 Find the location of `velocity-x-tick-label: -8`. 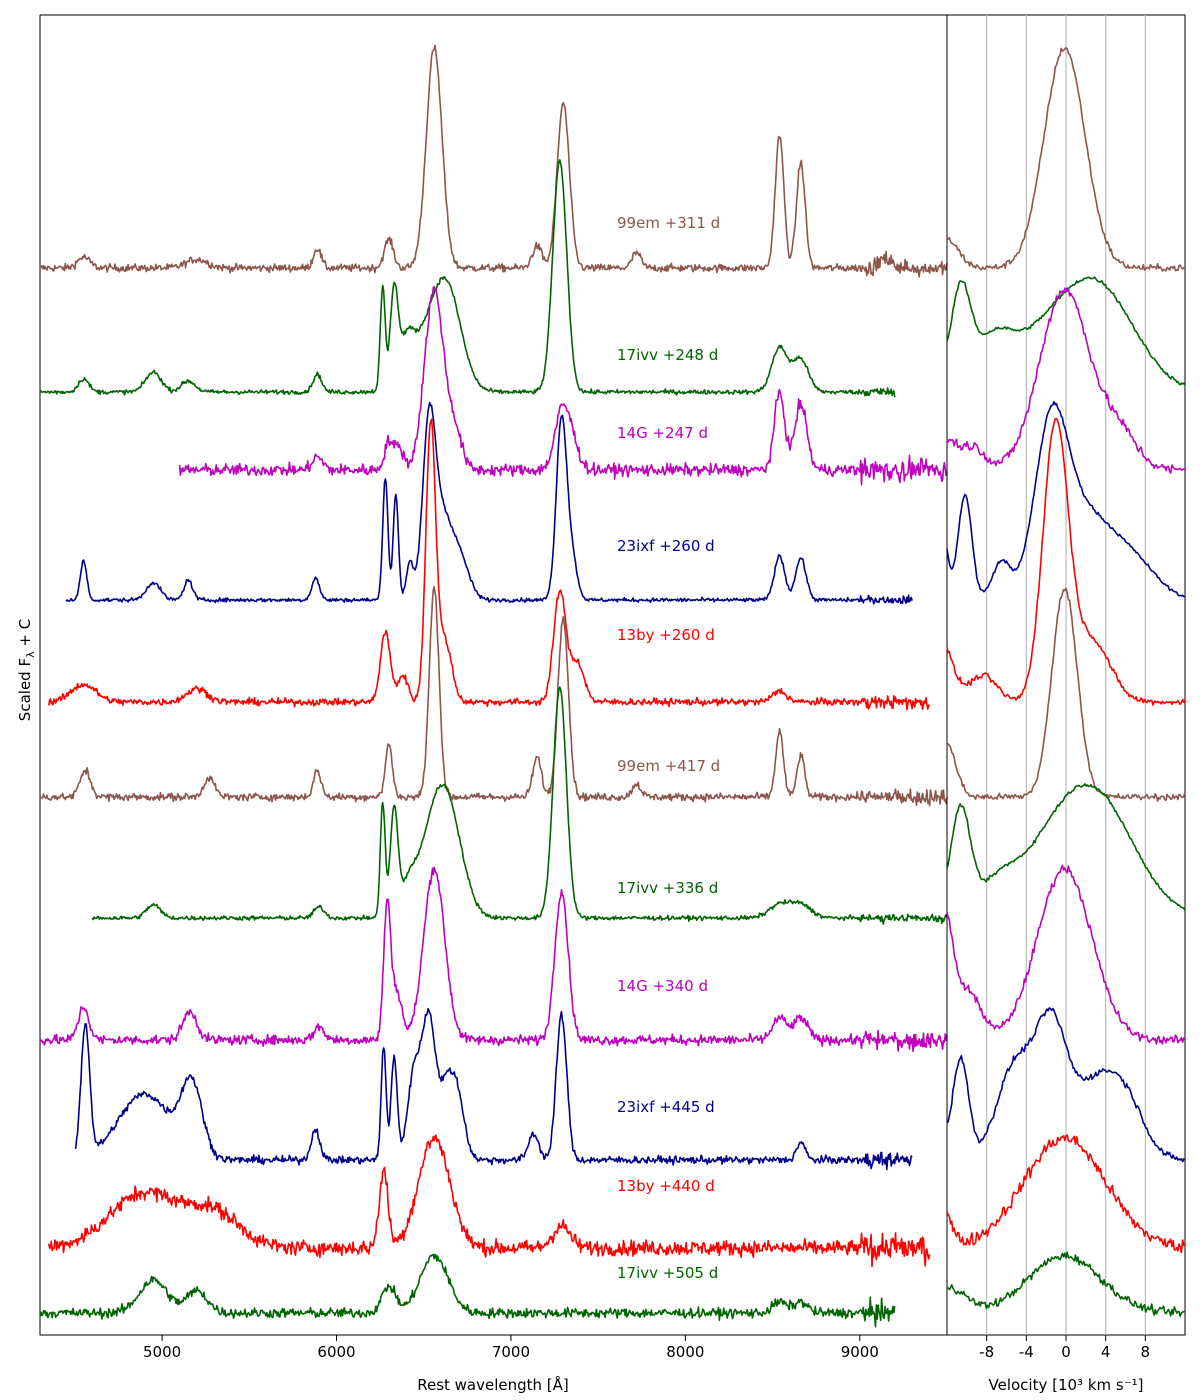

velocity-x-tick-label: -8 is located at coordinates (986, 1352).